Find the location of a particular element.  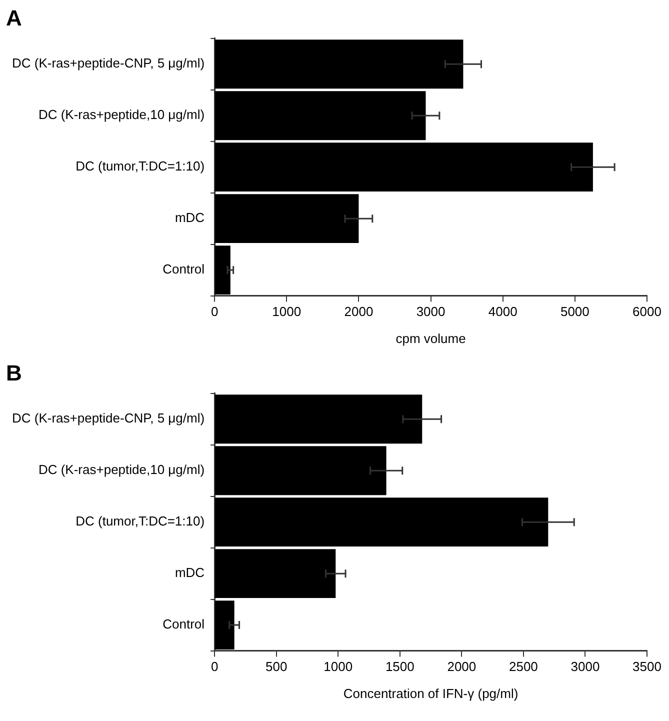

x-tick-label: 5000 is located at coordinates (575, 312).